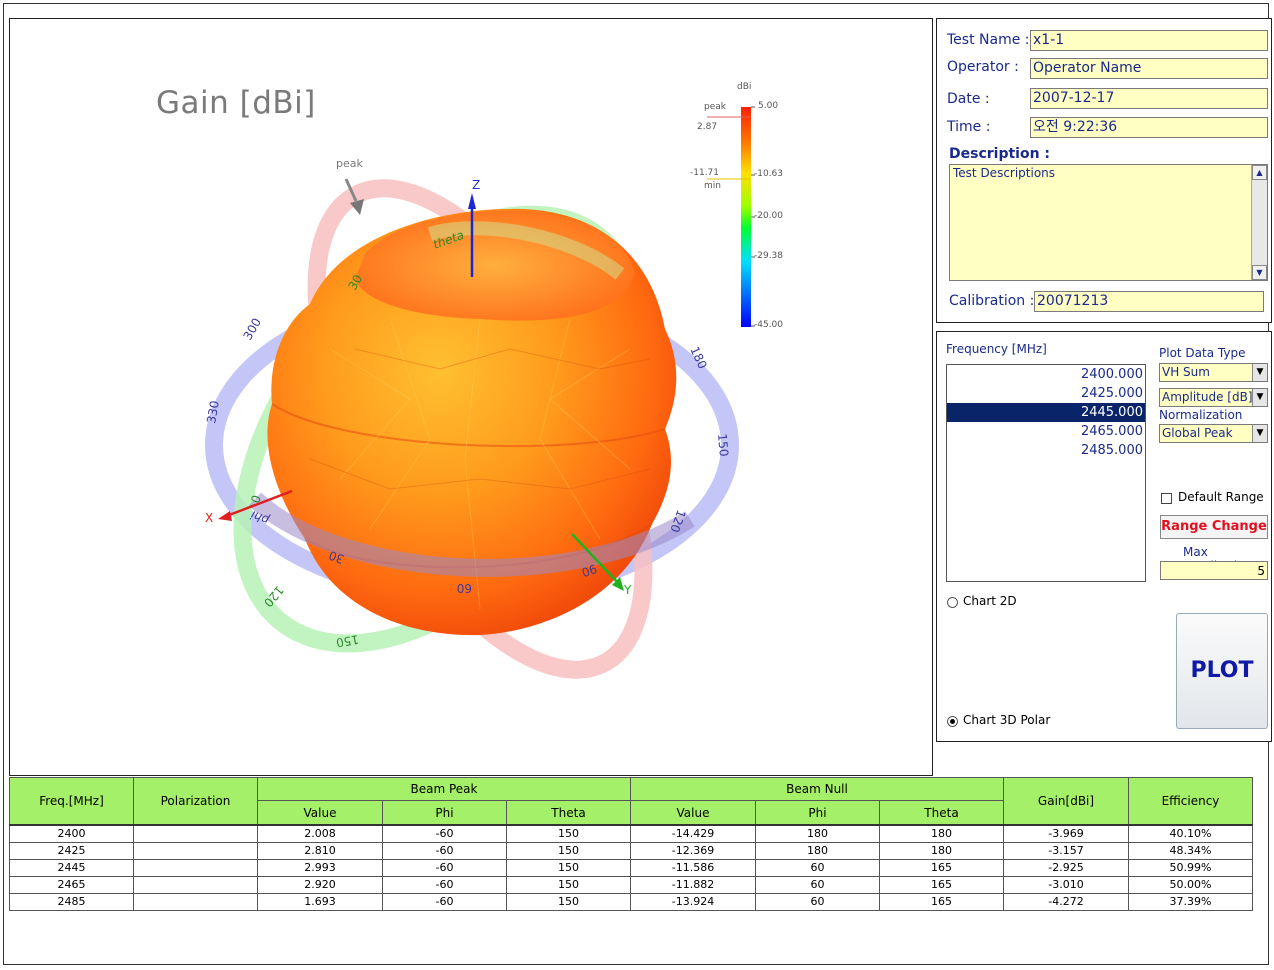 This screenshot has height=970, width=1274. Describe the element at coordinates (71, 885) in the screenshot. I see `table-cell: 2465` at that location.